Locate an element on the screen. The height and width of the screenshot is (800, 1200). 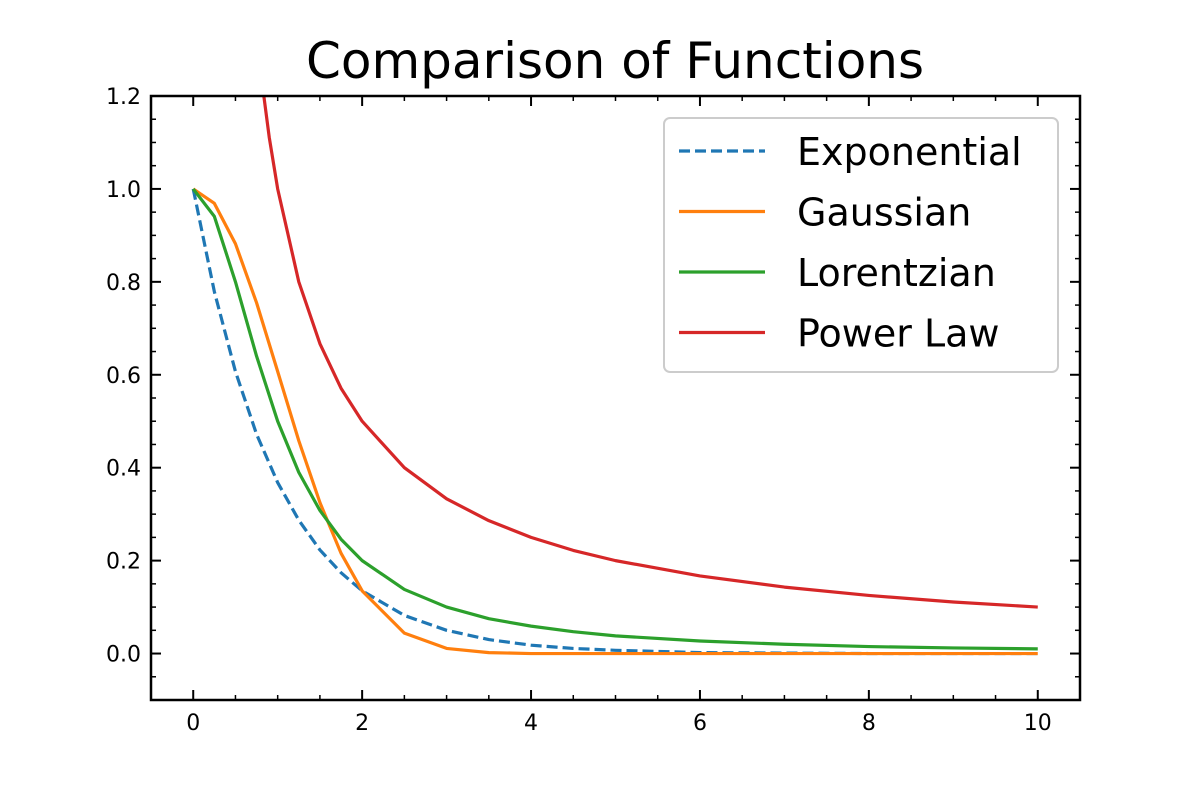
x-tick-label: 8 is located at coordinates (869, 723).